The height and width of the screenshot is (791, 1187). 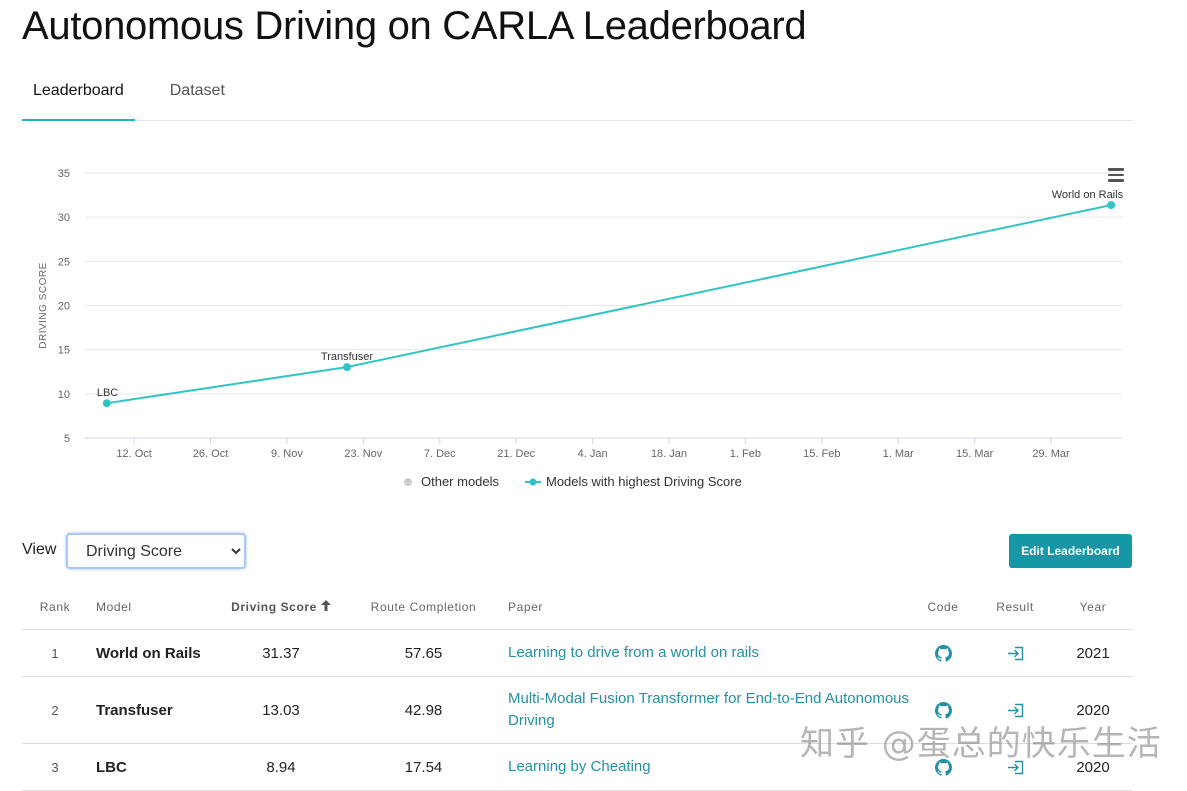 I want to click on header-year: Year, so click(x=1093, y=607).